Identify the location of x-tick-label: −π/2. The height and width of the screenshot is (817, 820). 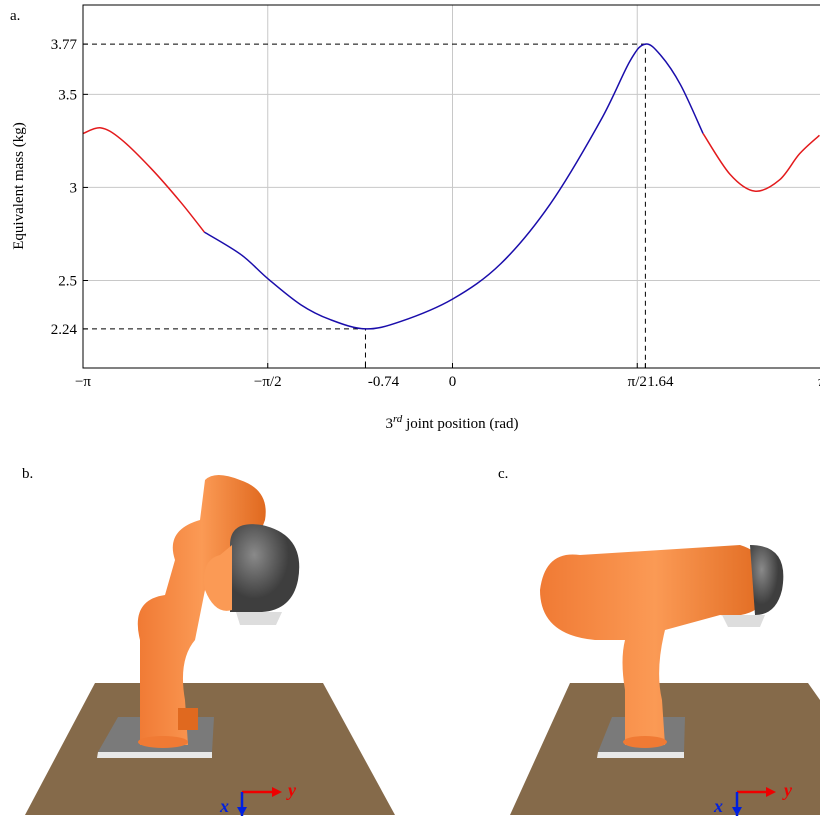
(268, 382).